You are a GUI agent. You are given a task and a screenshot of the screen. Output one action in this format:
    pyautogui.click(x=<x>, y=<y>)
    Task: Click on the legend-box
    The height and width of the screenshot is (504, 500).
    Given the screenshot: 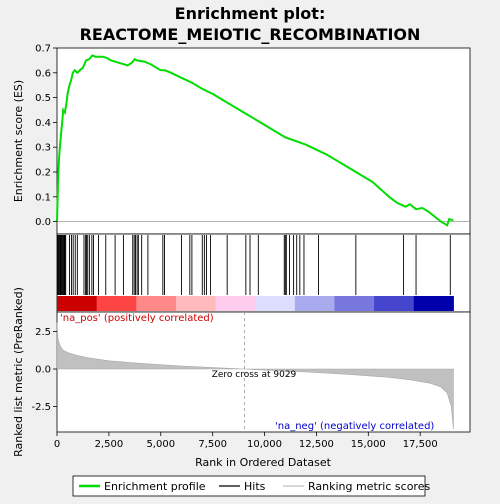 What is the action you would take?
    pyautogui.click(x=249, y=486)
    